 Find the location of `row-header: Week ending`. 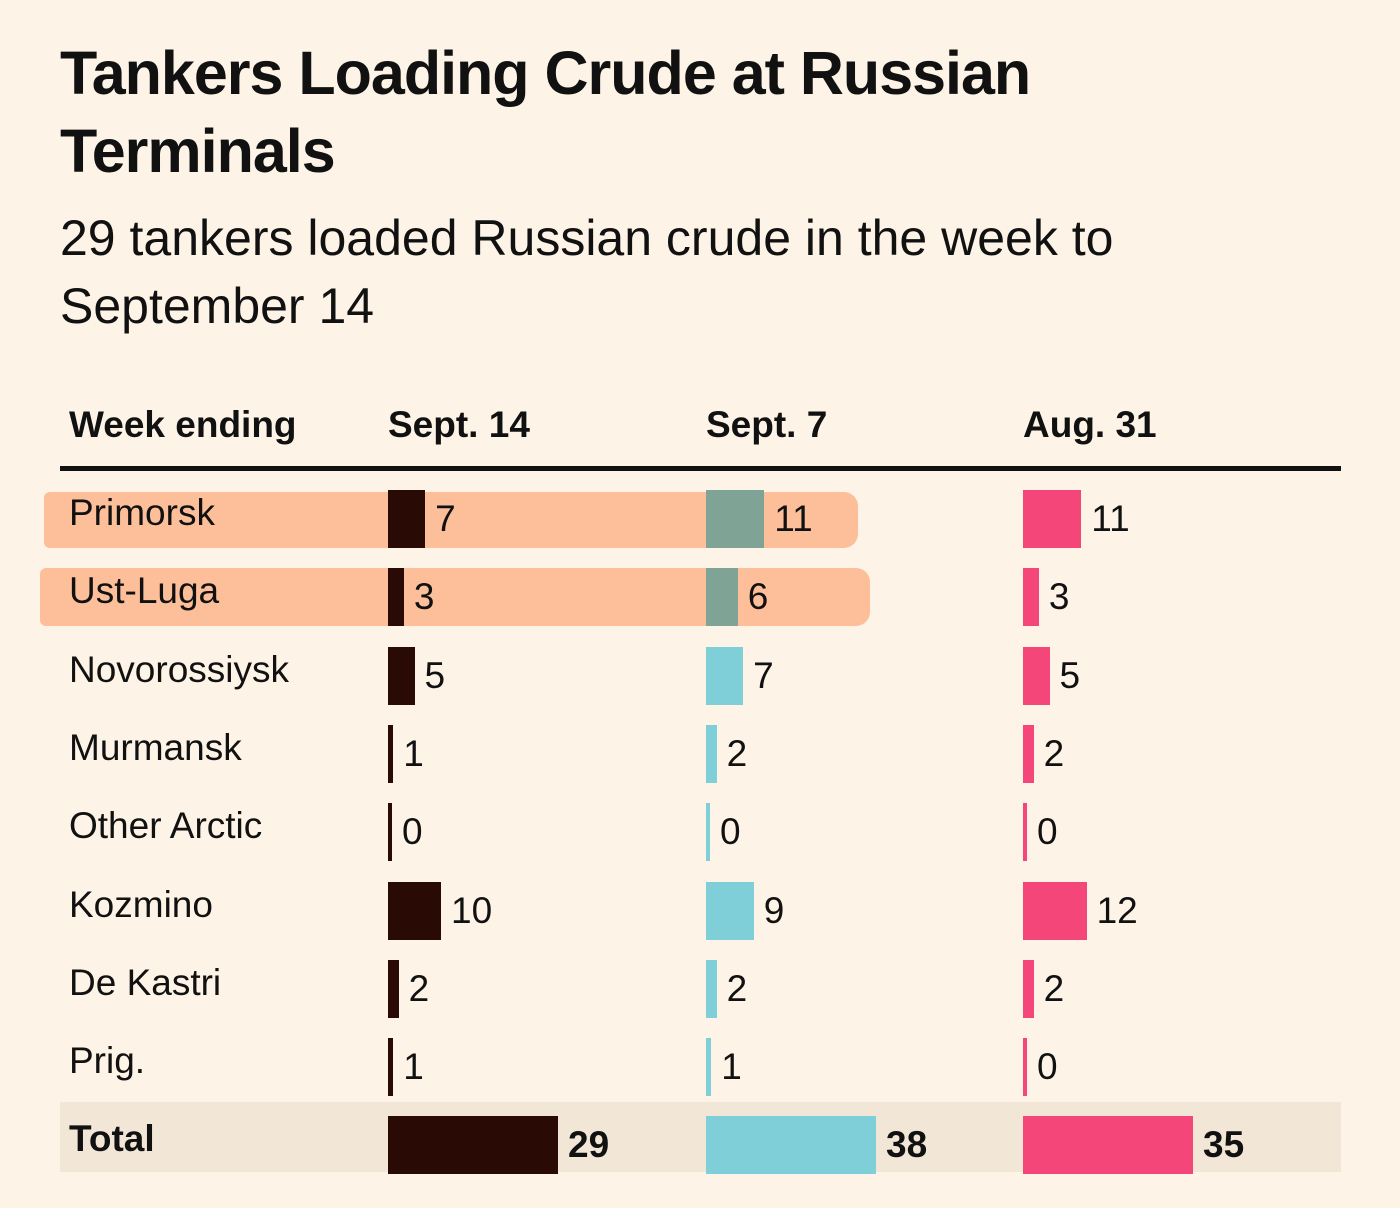

row-header: Week ending is located at coordinates (183, 424).